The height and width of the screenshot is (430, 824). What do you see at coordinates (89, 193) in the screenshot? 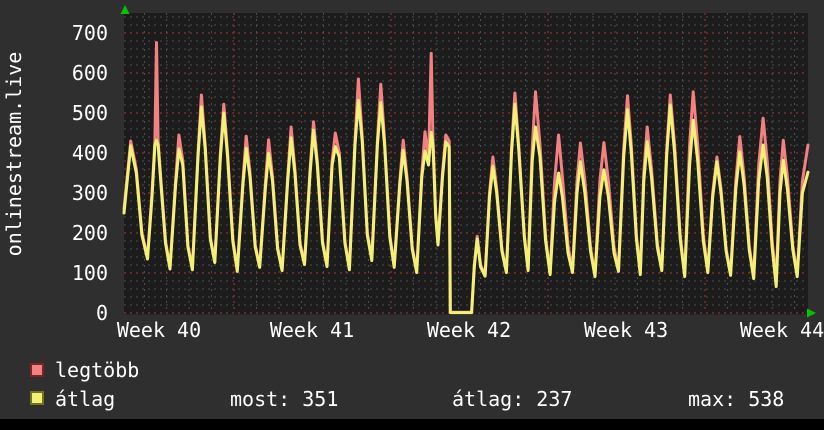
I see `y-tick-label: 300` at bounding box center [89, 193].